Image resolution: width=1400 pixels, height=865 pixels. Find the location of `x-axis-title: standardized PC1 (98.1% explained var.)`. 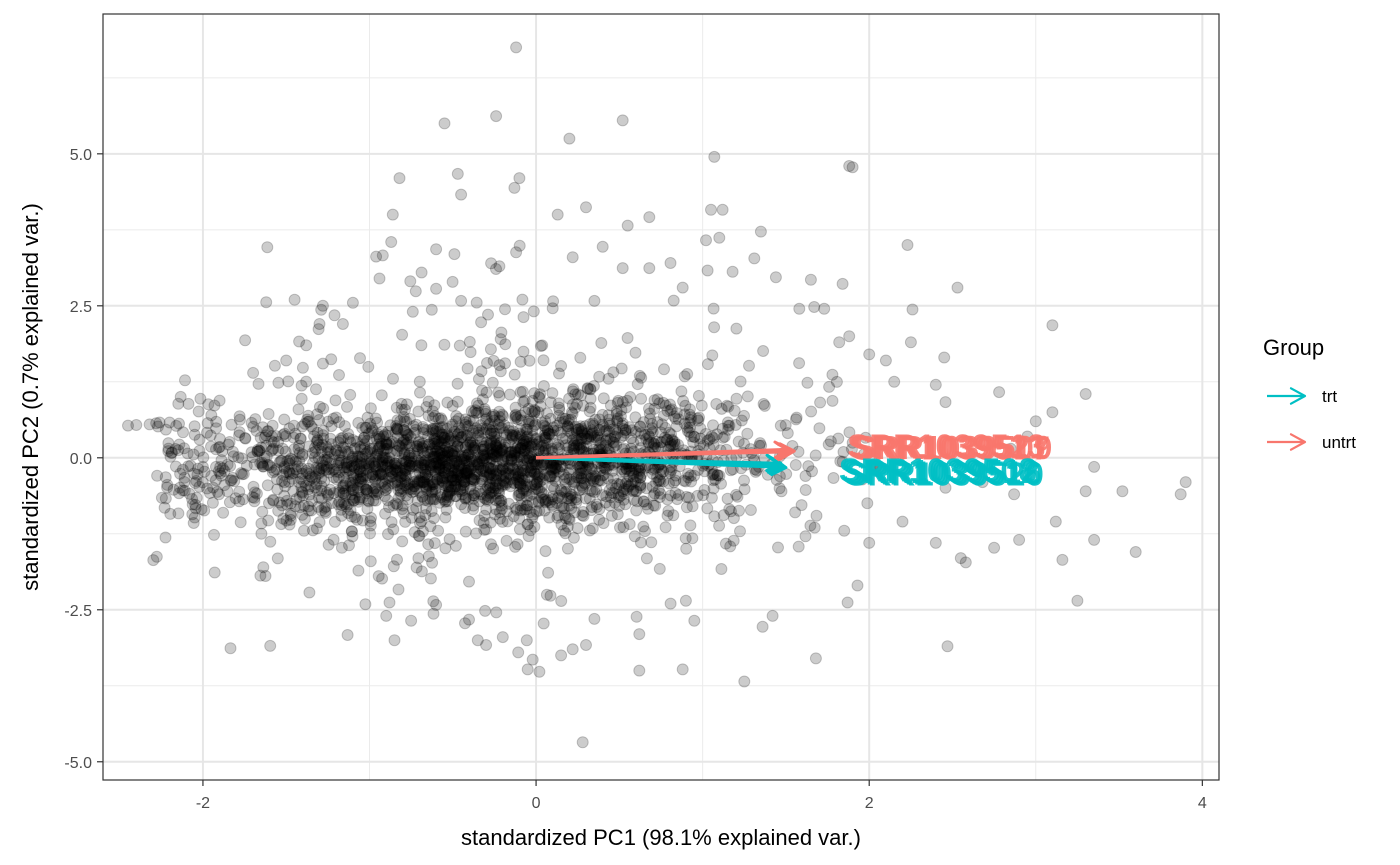

x-axis-title: standardized PC1 (98.1% explained var.) is located at coordinates (661, 837).